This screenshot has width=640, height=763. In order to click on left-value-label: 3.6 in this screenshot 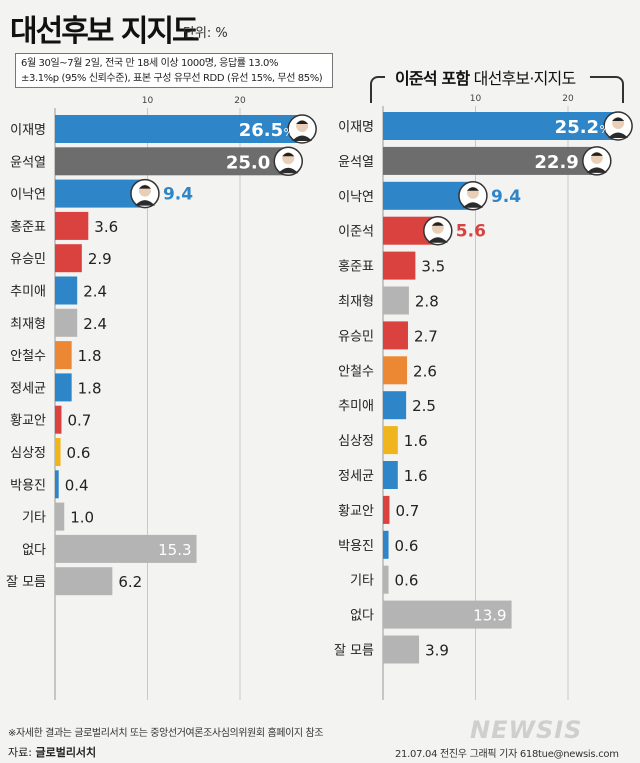, I will do `click(106, 227)`.